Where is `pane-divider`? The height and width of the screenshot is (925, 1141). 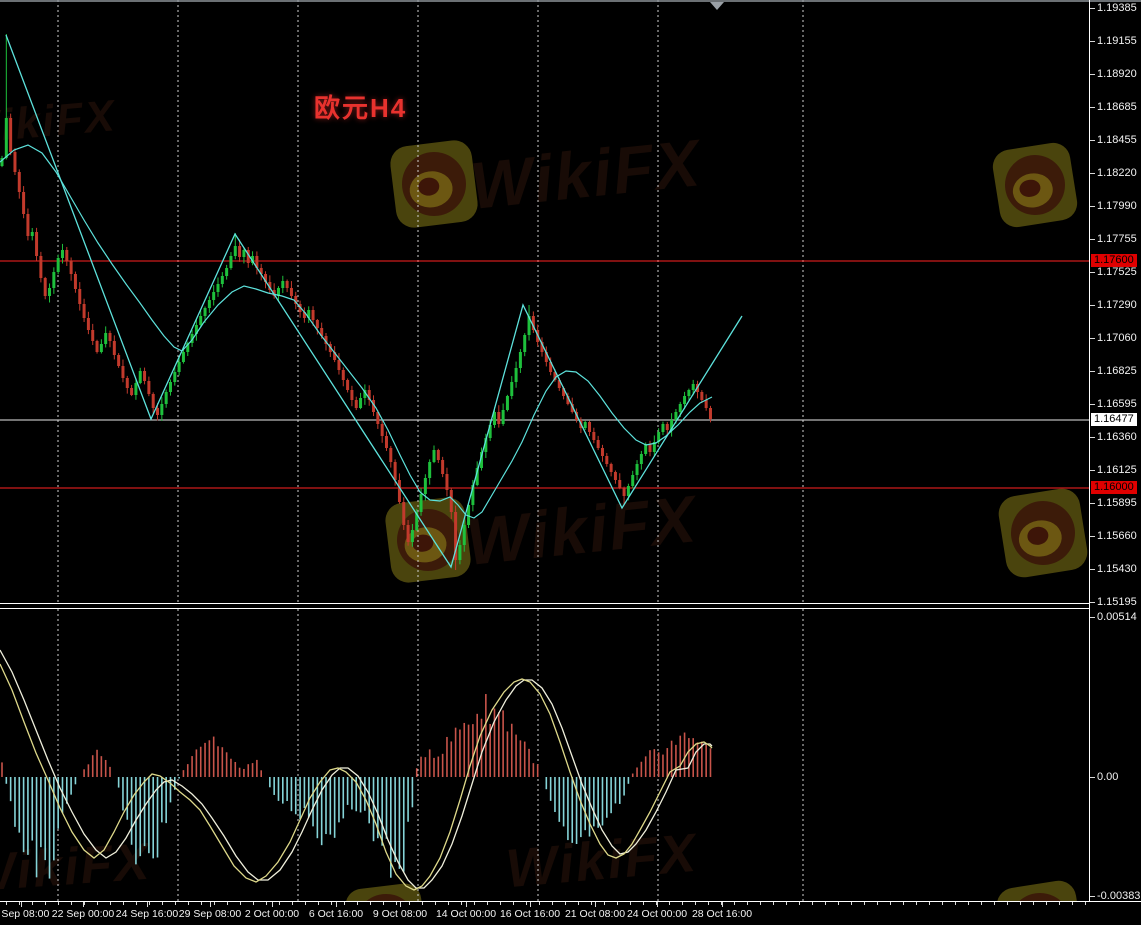 pane-divider is located at coordinates (545, 606).